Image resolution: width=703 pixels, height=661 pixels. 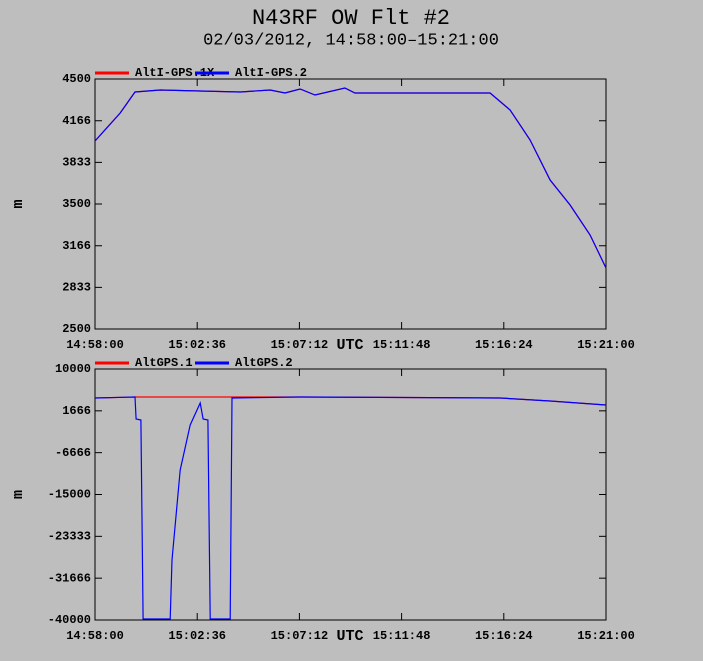 What do you see at coordinates (73, 369) in the screenshot?
I see `y-tick-label: 10000` at bounding box center [73, 369].